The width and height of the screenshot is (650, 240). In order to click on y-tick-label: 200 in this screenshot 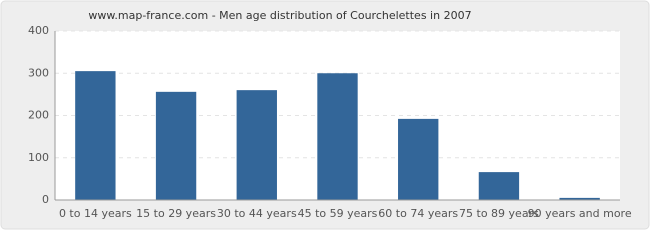, I will do `click(38, 115)`.